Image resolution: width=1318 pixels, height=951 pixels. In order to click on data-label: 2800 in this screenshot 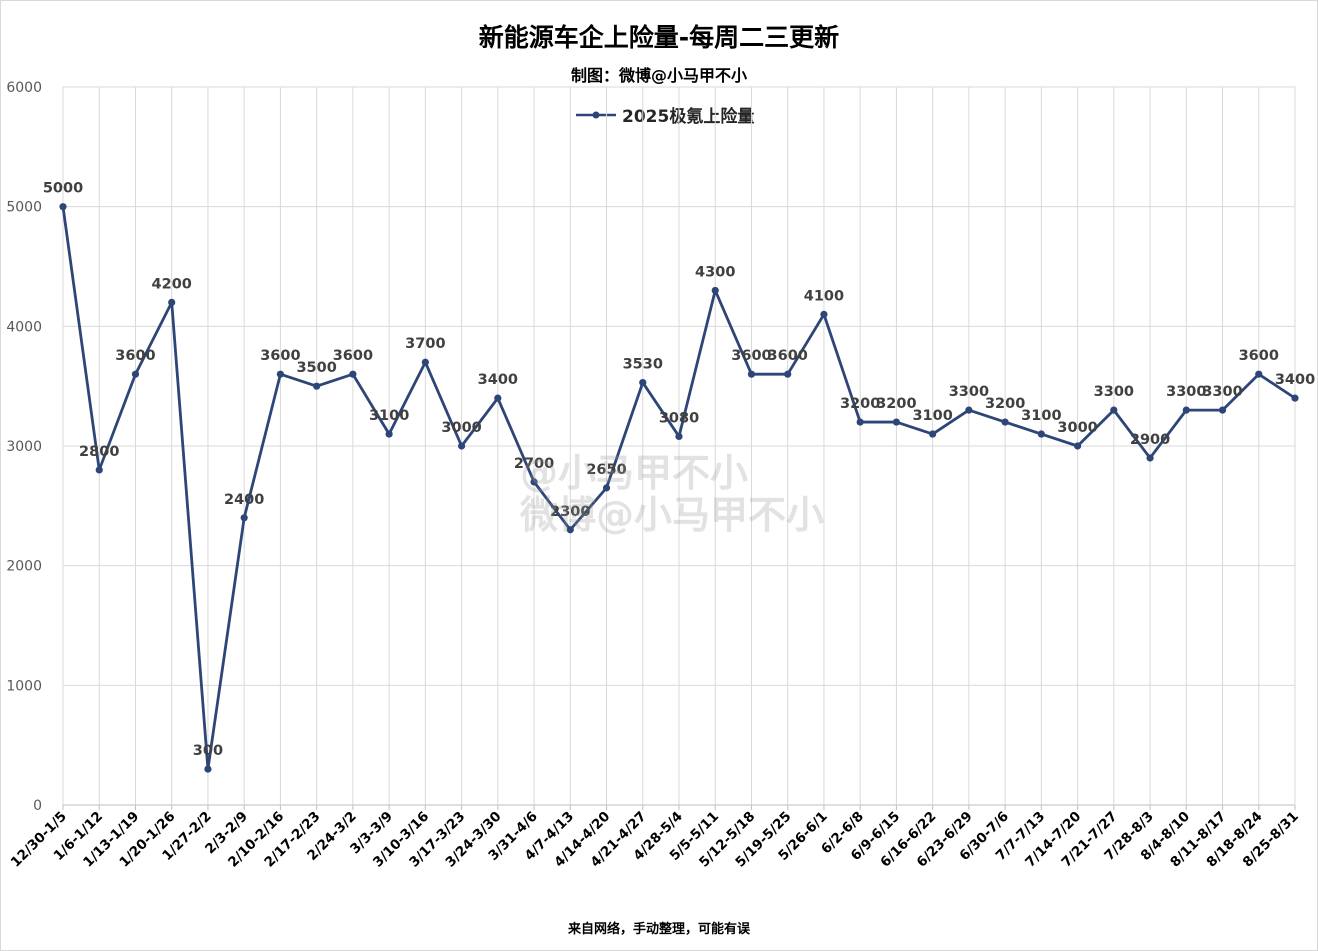, I will do `click(99, 452)`.